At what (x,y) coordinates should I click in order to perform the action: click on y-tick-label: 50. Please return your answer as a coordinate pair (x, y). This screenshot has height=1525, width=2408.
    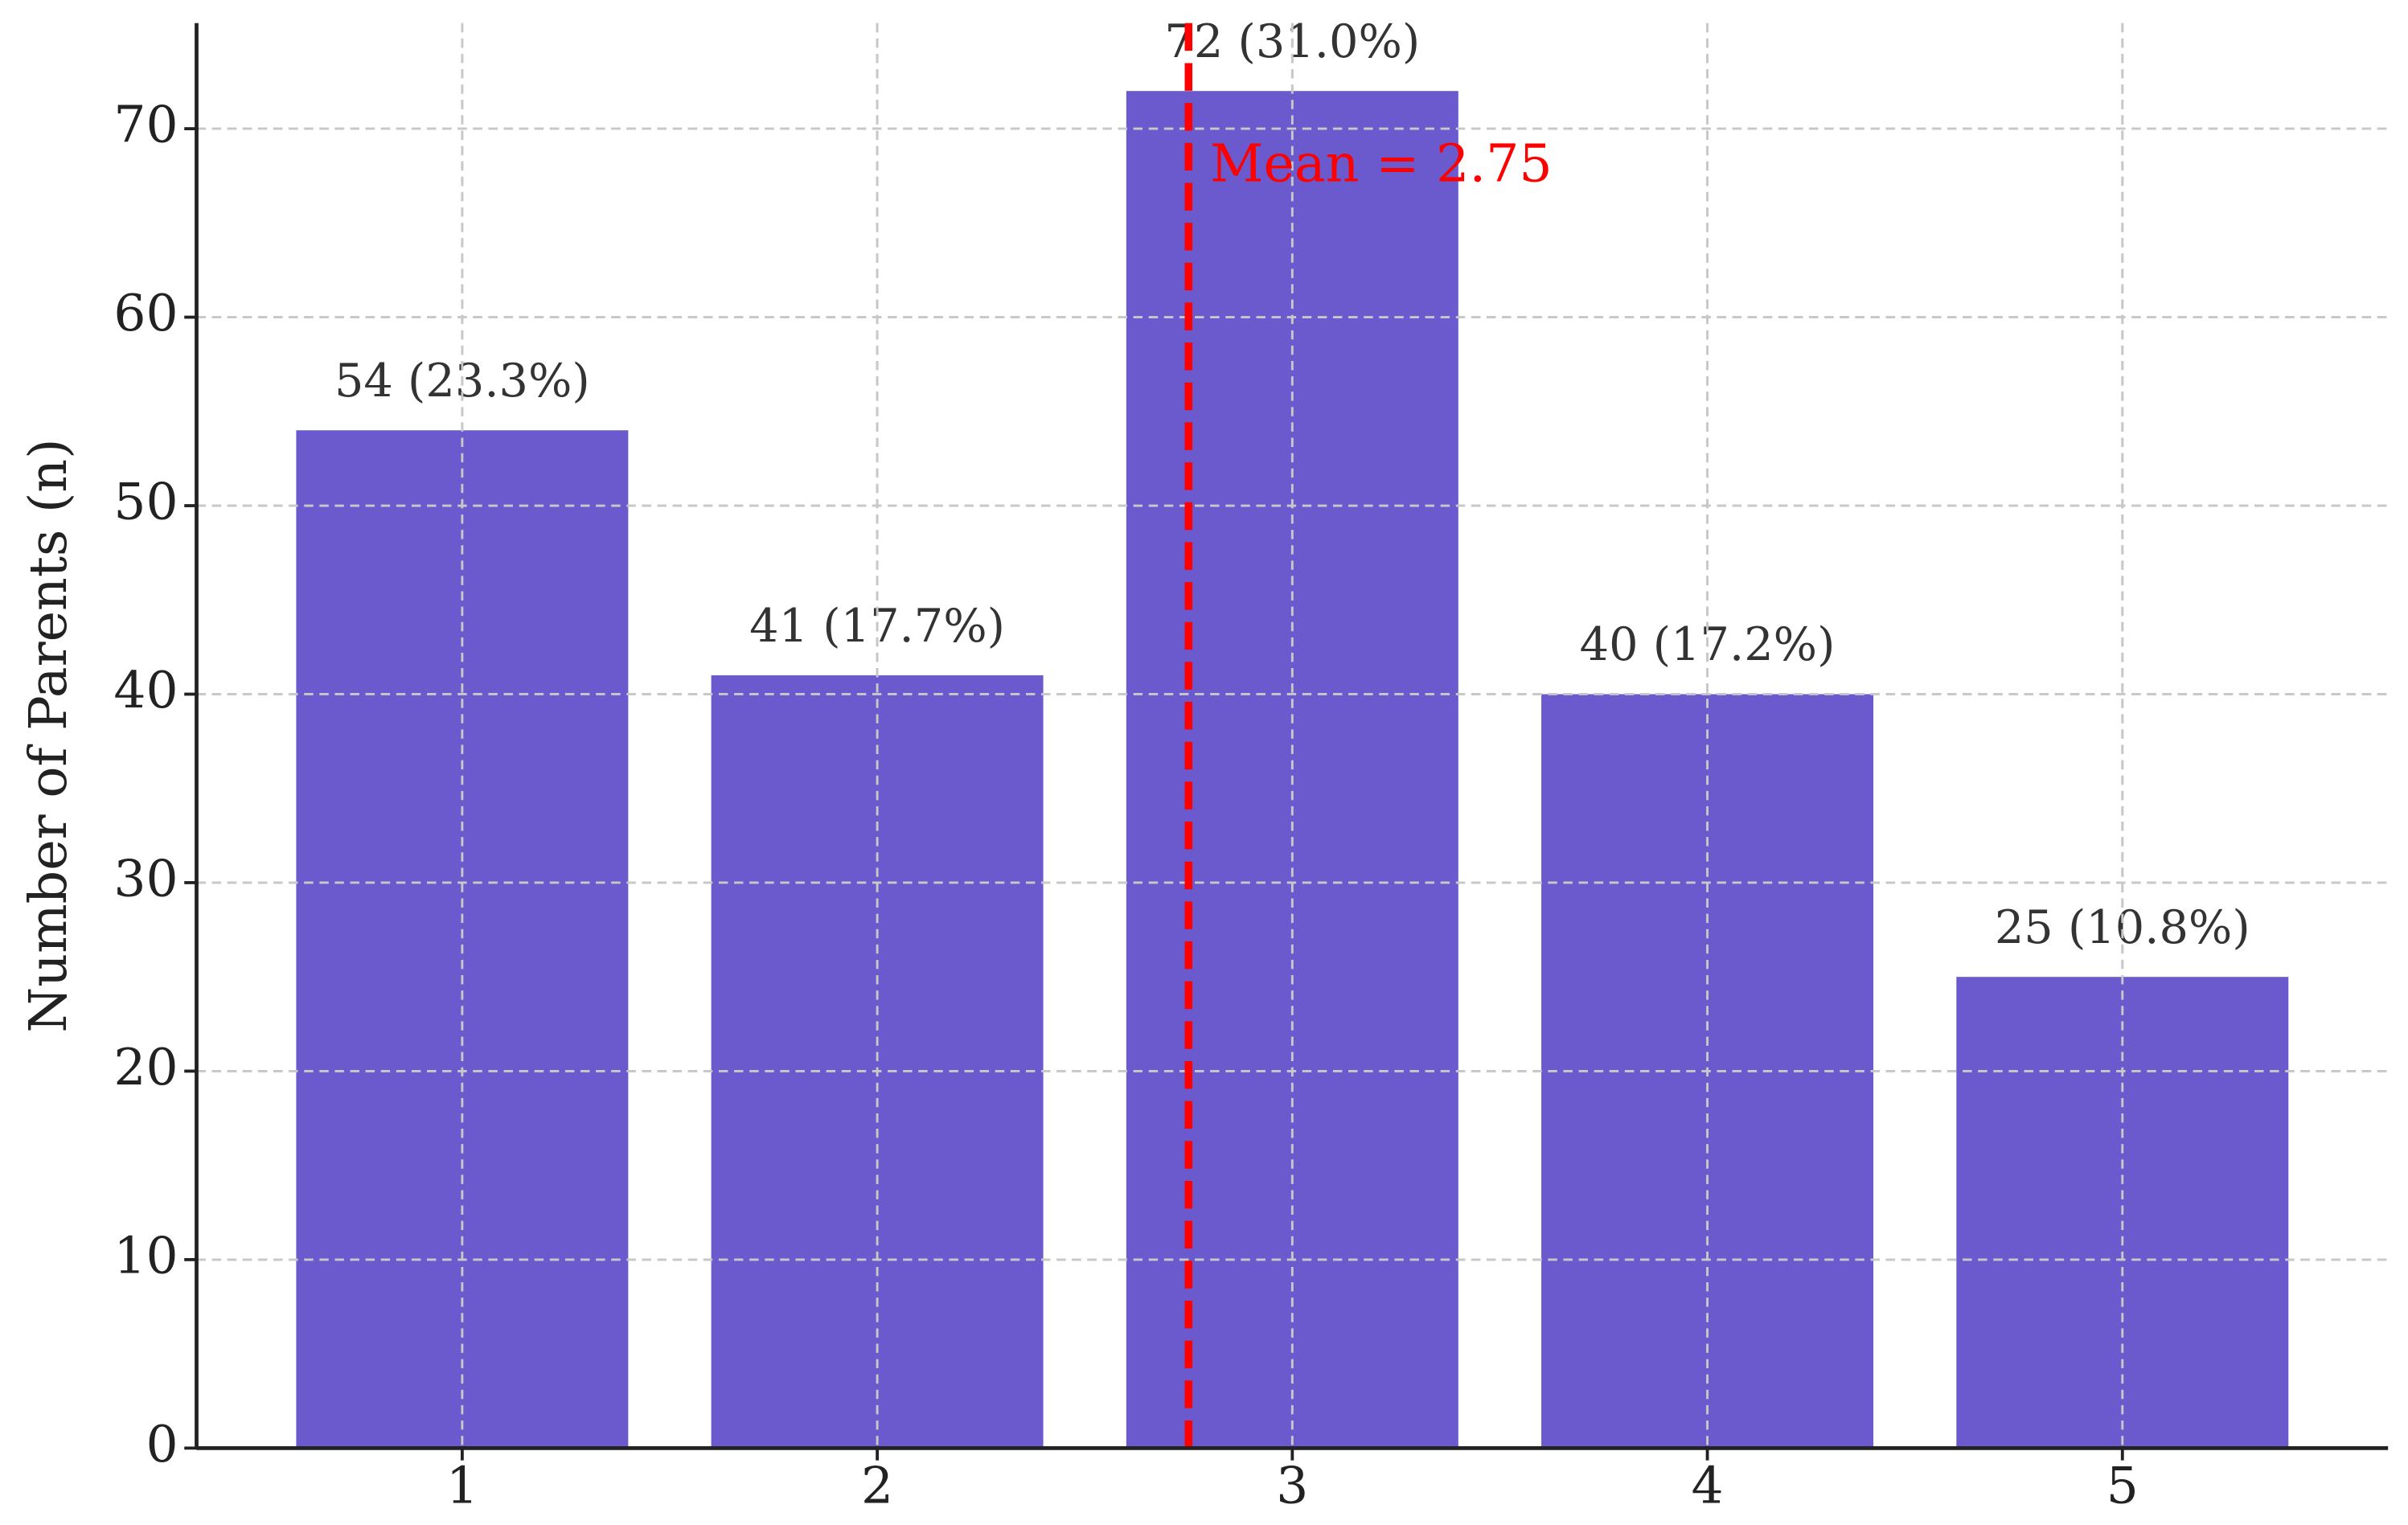
    Looking at the image, I should click on (145, 501).